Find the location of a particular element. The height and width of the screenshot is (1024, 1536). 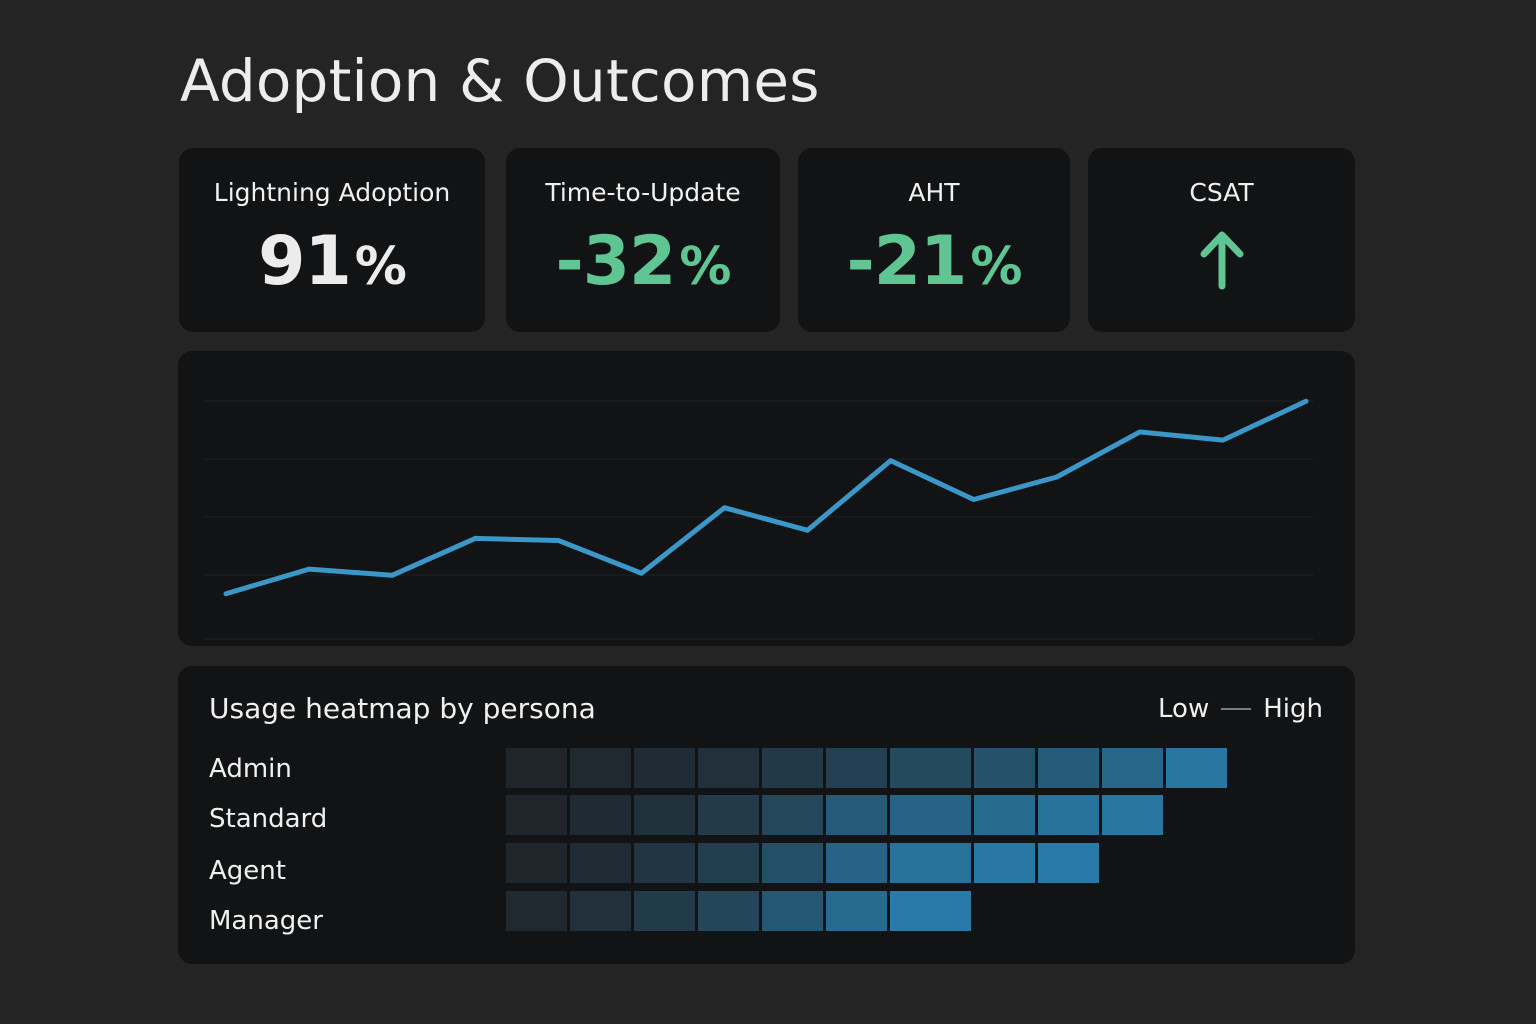

kpi-card-time-to-update: Time-to-Update -32% is located at coordinates (643, 240).